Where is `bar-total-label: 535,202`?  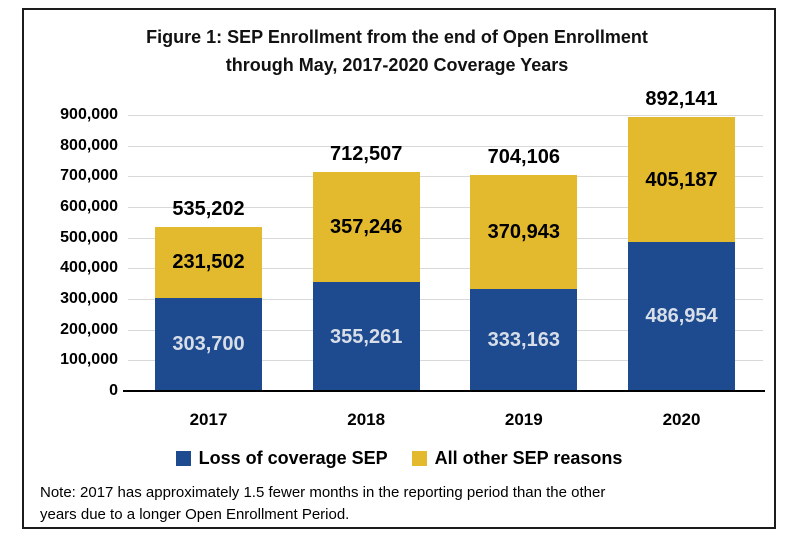
bar-total-label: 535,202 is located at coordinates (208, 208).